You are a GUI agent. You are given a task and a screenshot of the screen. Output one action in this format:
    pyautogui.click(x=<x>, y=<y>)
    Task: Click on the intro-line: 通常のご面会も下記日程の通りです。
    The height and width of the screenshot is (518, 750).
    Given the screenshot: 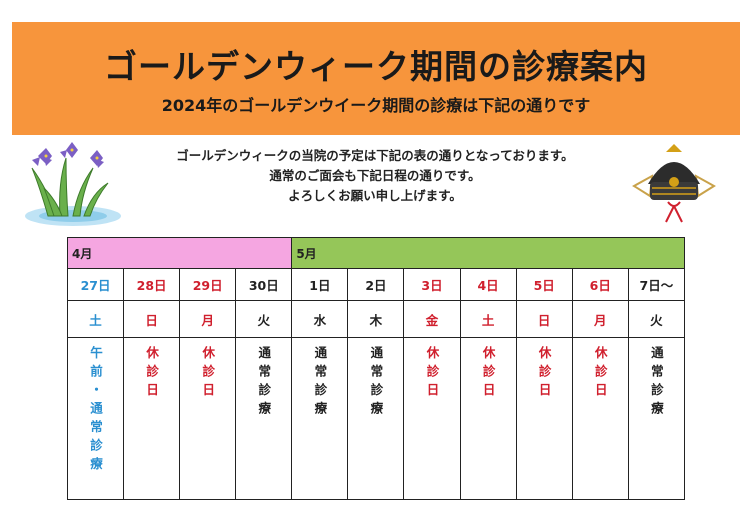 What is the action you would take?
    pyautogui.click(x=375, y=175)
    